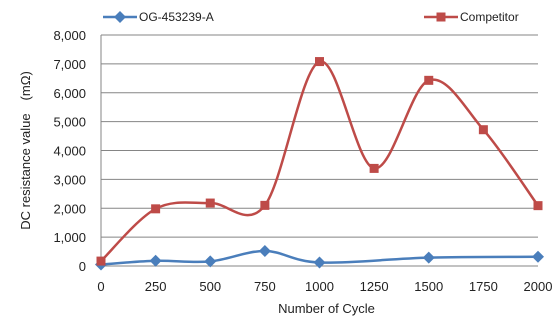  I want to click on x-tick-label: 250, so click(156, 286).